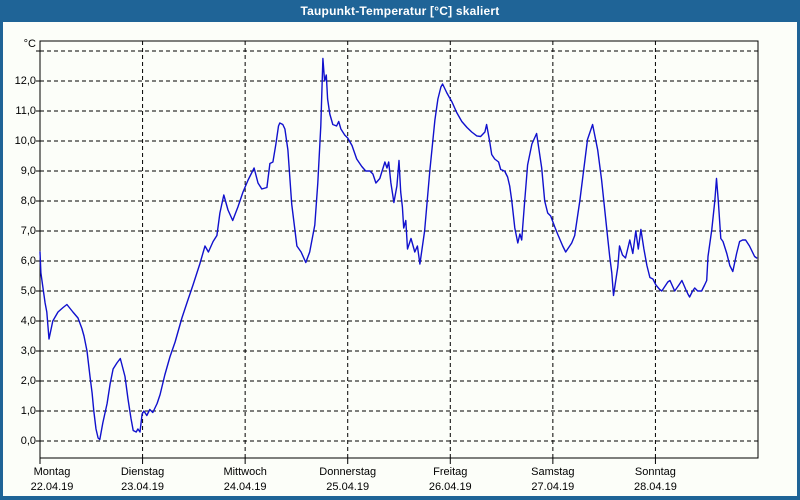  Describe the element at coordinates (245, 472) in the screenshot. I see `x-axis-day-label: Mittwoch` at that location.